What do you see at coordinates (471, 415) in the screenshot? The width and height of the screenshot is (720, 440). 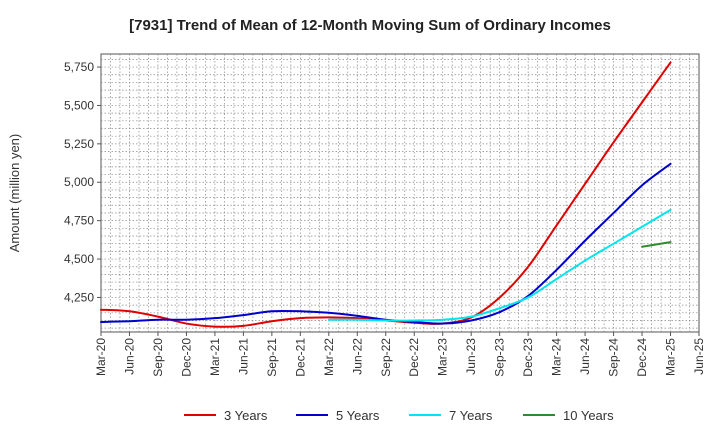 I see `legend-label-7-years: 7 Years` at bounding box center [471, 415].